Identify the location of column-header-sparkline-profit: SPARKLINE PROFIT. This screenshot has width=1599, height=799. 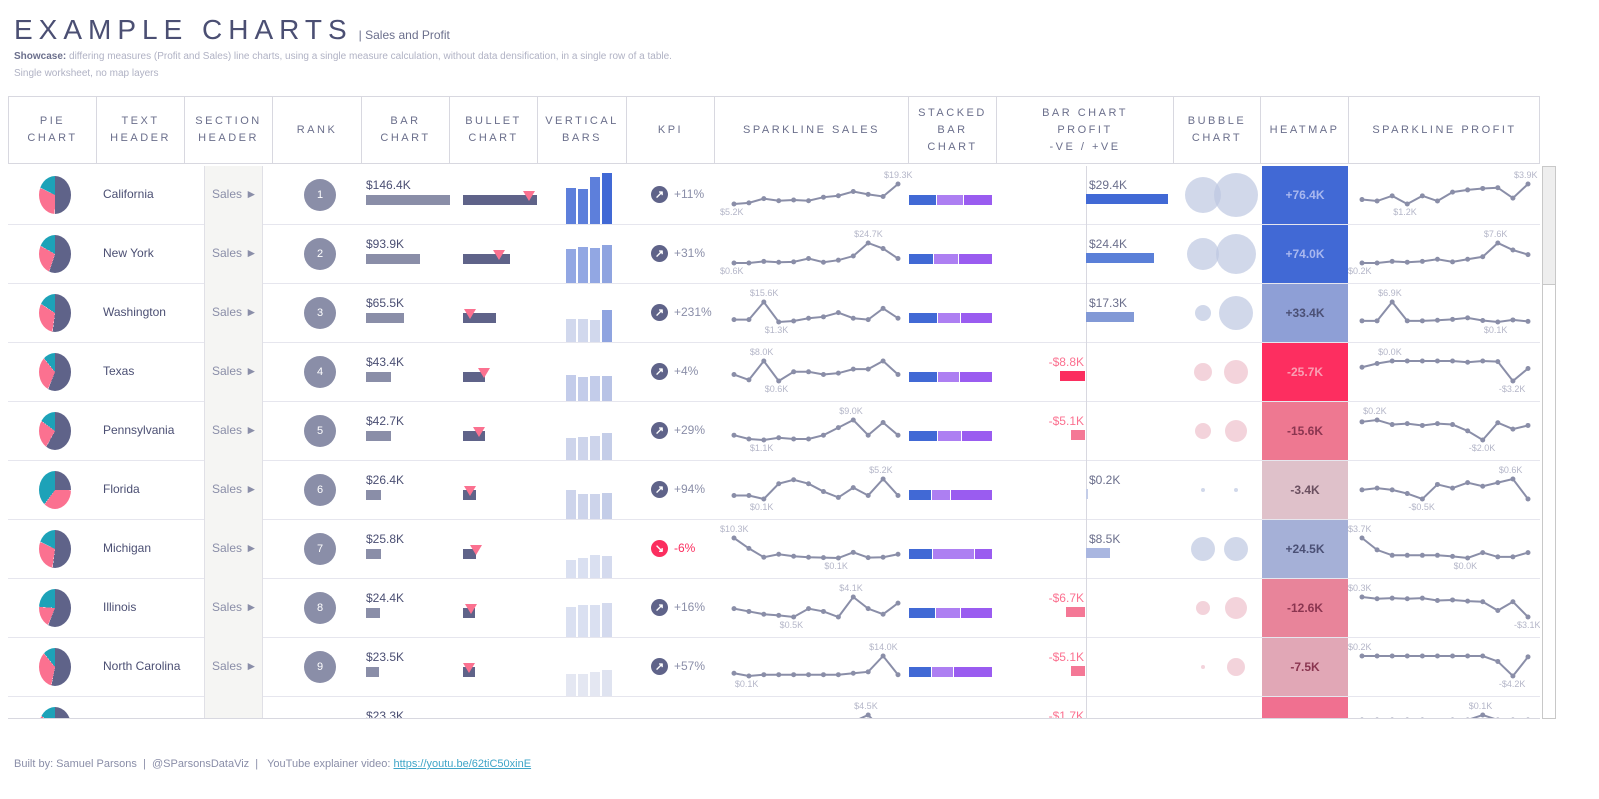
(1444, 129).